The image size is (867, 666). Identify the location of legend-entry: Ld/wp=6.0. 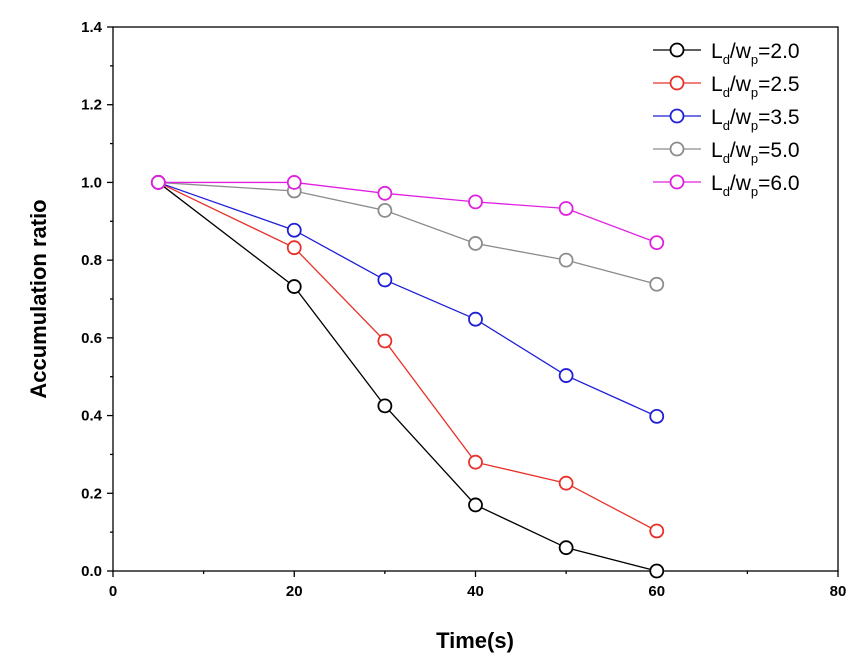
(726, 185).